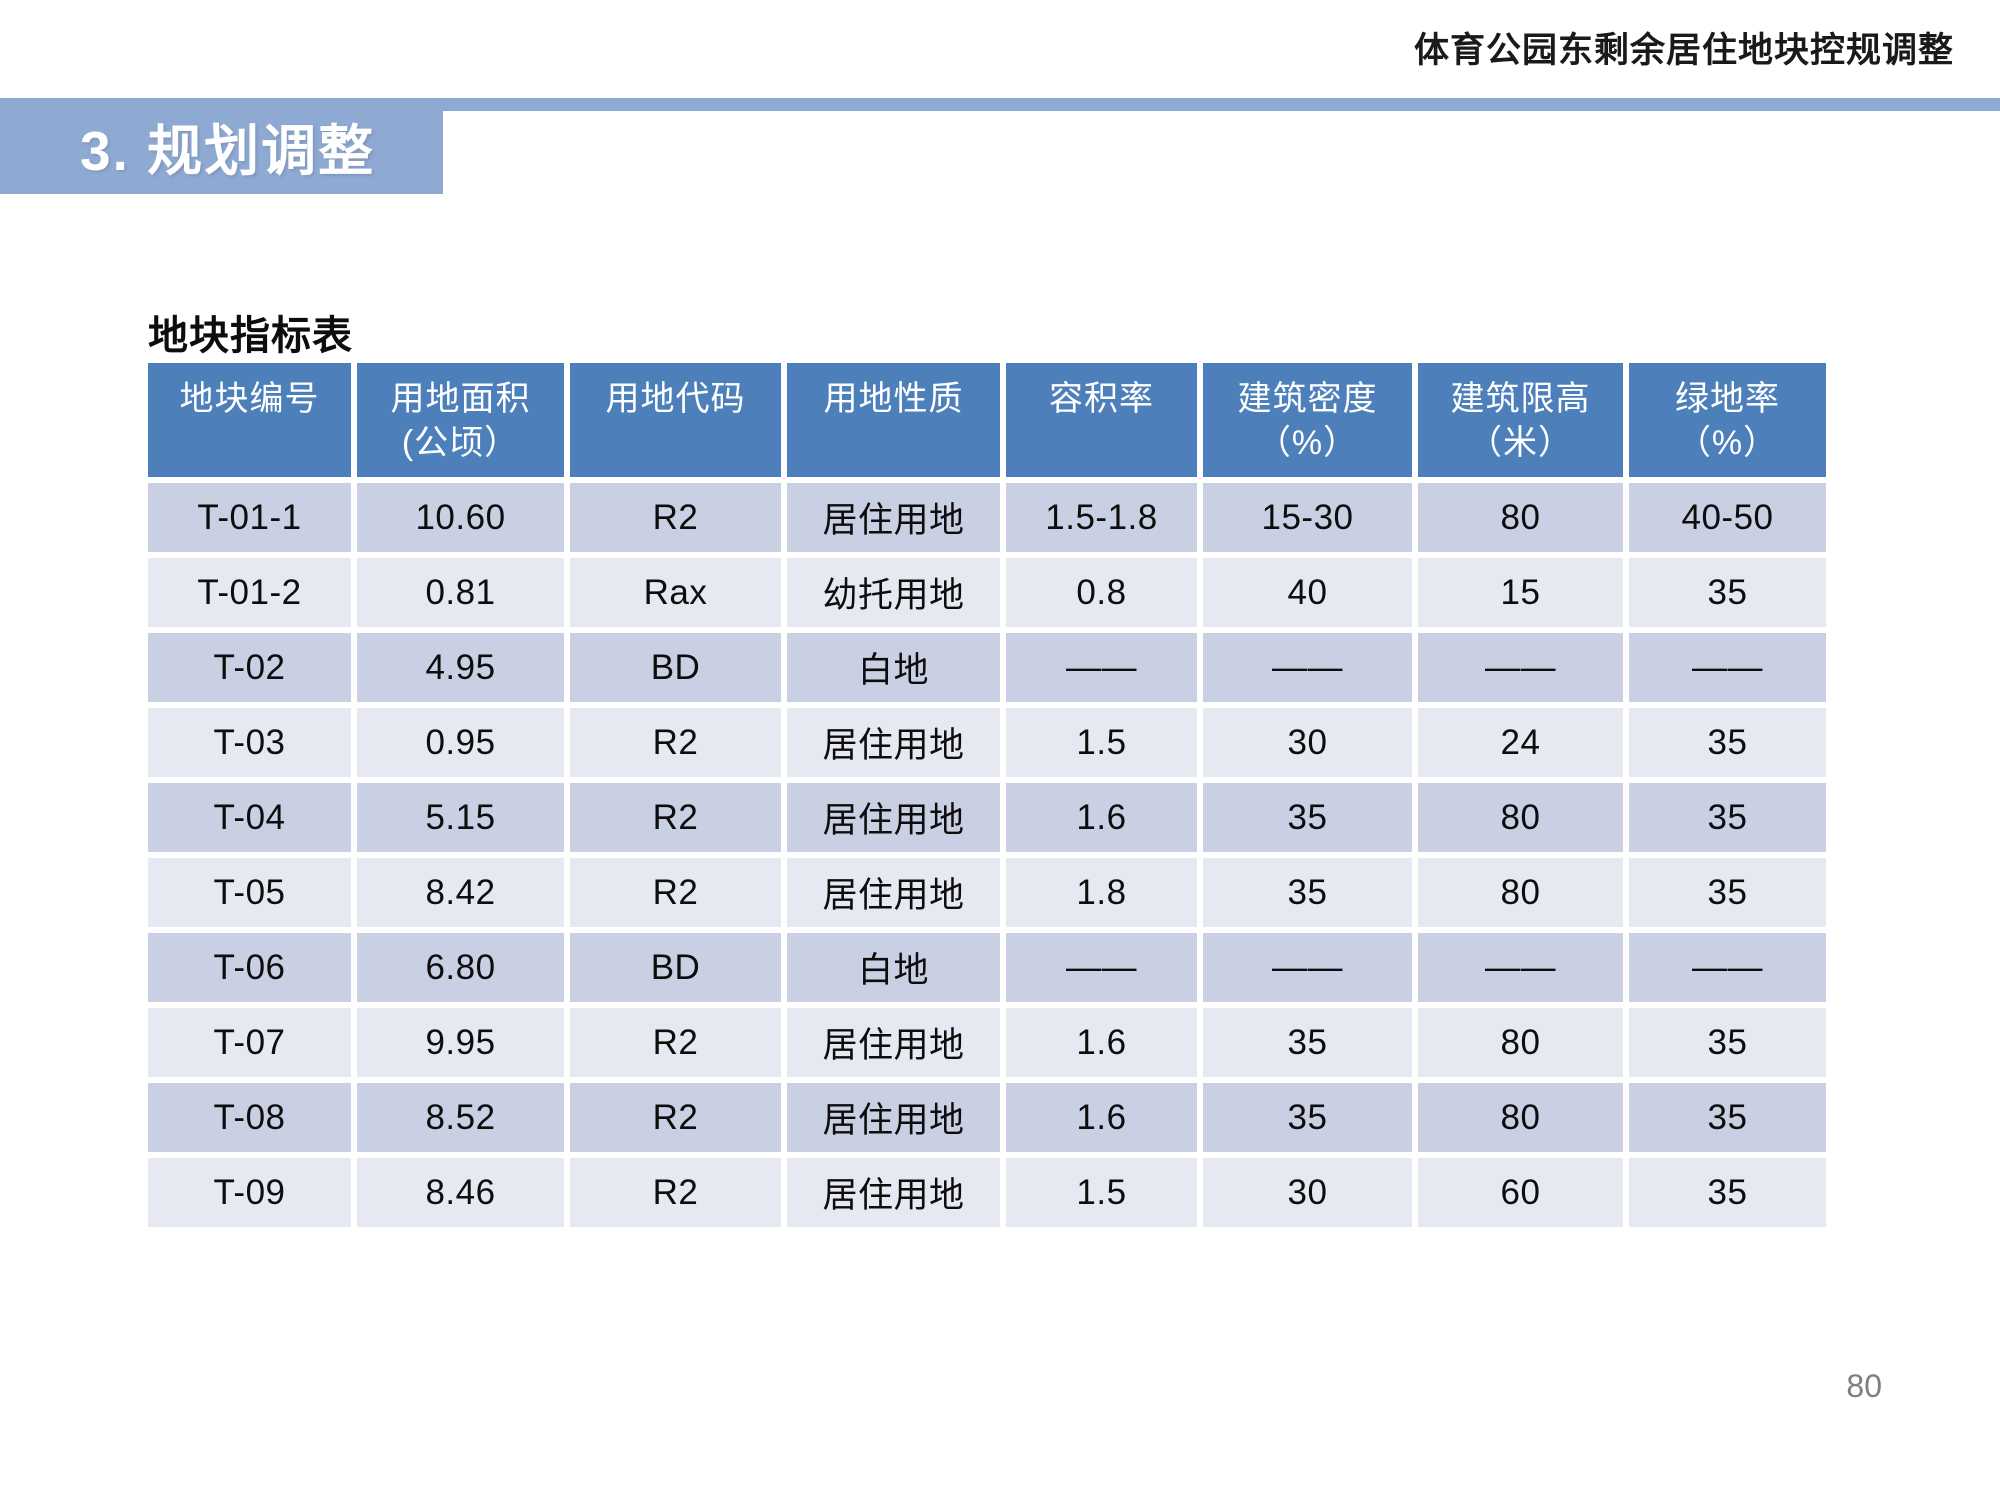  I want to click on table-cell: 0.95, so click(460, 742).